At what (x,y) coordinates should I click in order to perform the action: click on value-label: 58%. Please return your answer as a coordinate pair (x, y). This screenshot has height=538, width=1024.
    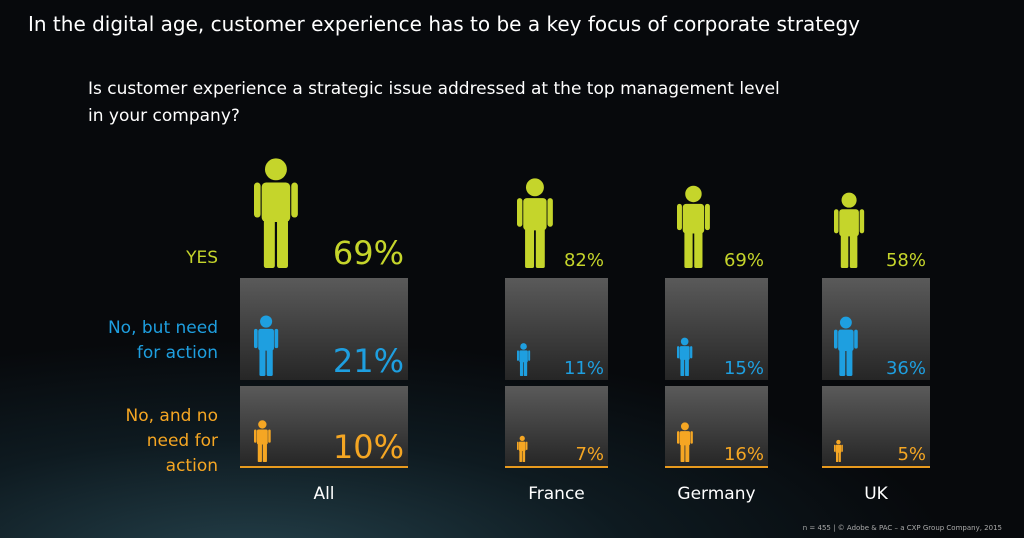
    Looking at the image, I should click on (906, 260).